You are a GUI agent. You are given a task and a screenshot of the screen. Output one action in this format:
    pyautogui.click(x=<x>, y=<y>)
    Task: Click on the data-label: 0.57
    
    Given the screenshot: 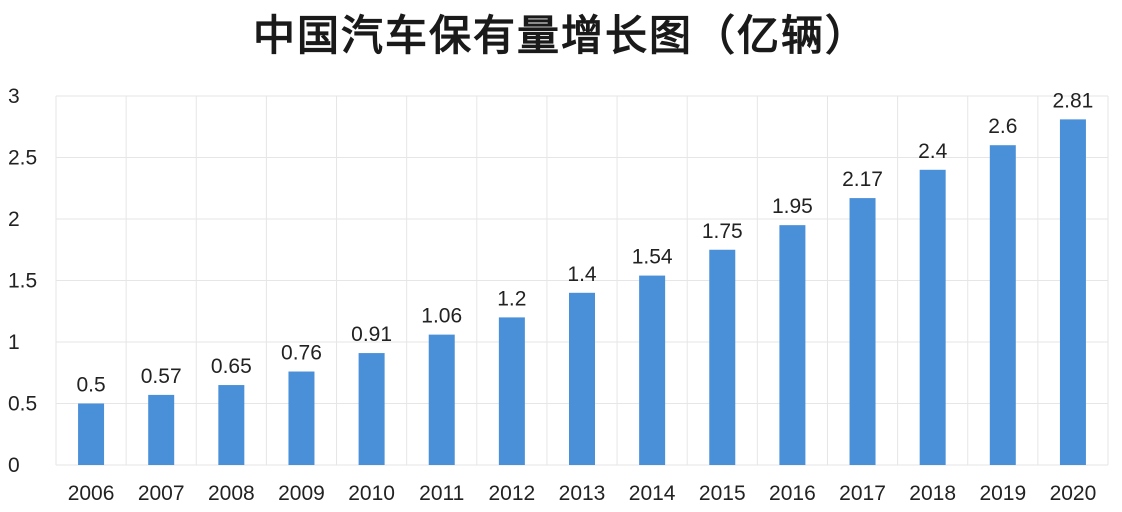 What is the action you would take?
    pyautogui.click(x=161, y=376)
    